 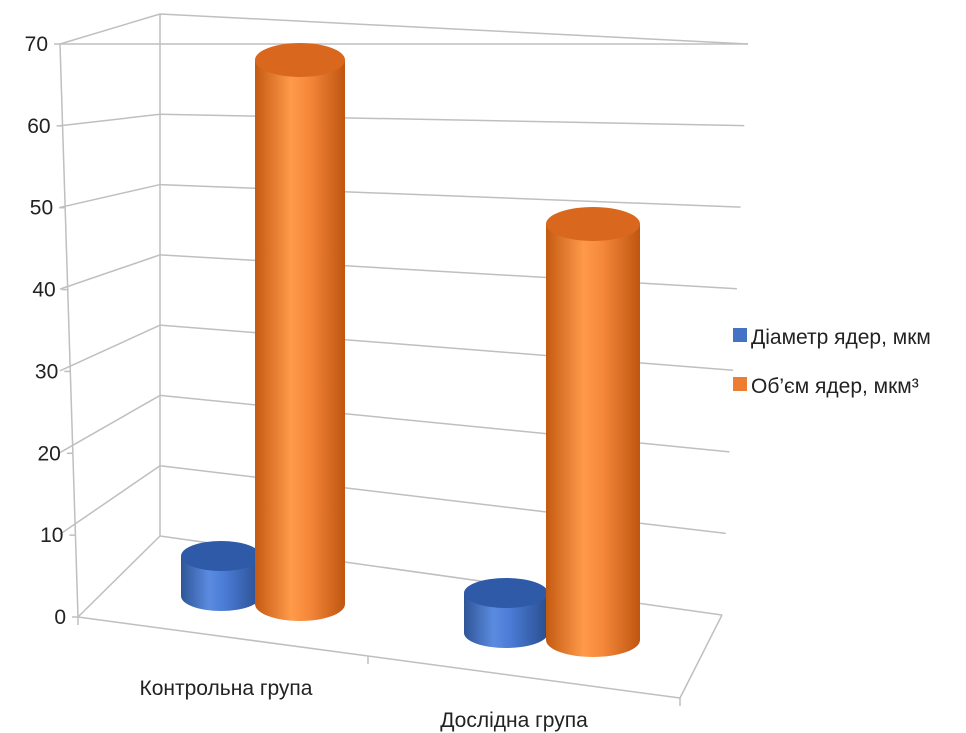 I want to click on top-back-edge, so click(x=454, y=29).